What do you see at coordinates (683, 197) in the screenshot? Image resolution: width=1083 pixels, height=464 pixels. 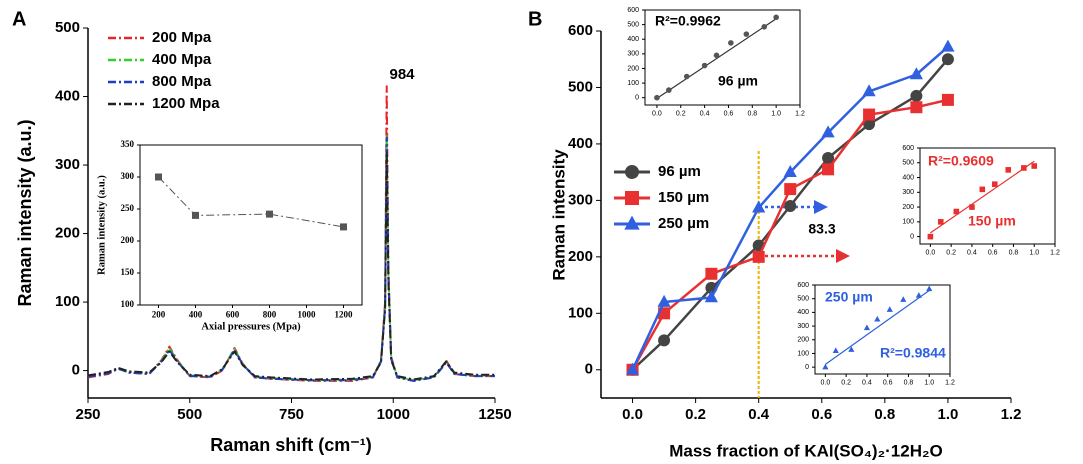 I see `legend-label: 150 µm` at bounding box center [683, 197].